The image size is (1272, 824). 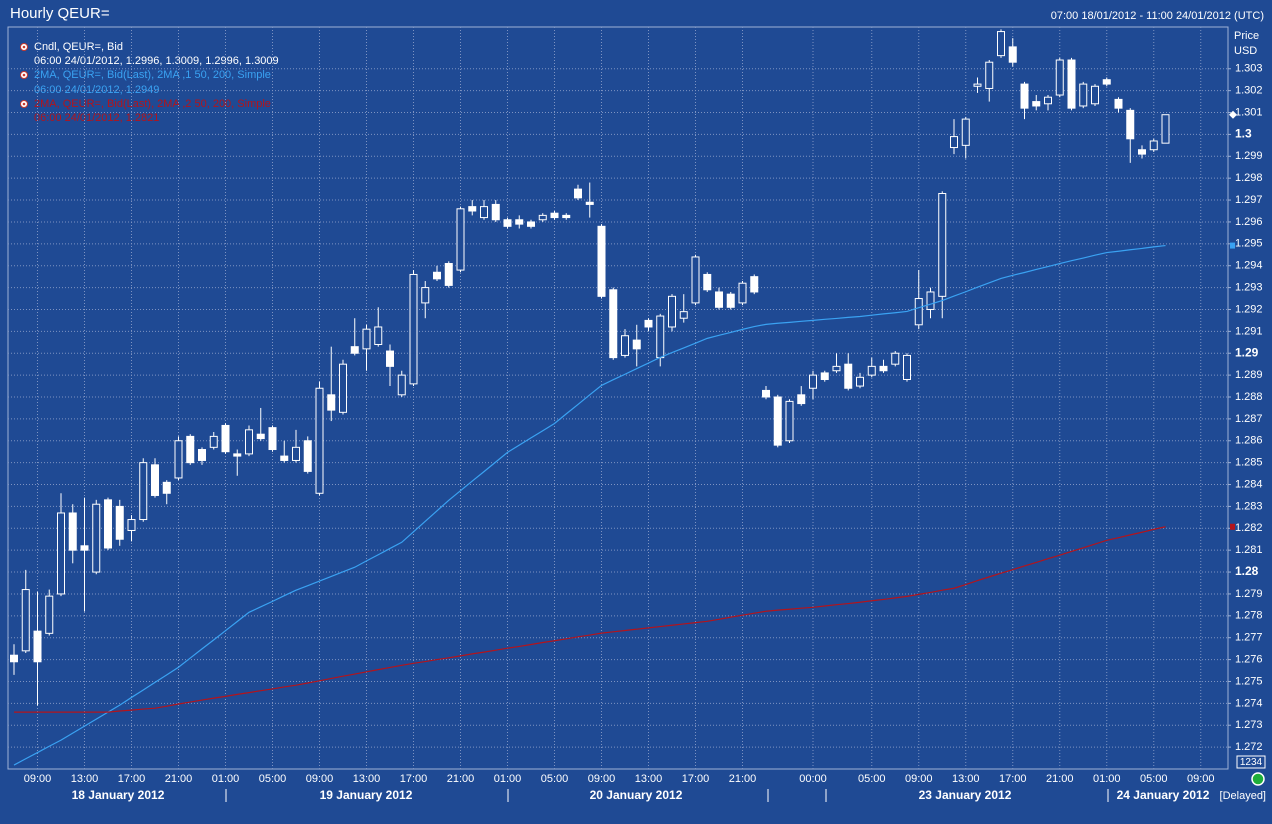 I want to click on y-tick-label: 1.297, so click(x=1249, y=200).